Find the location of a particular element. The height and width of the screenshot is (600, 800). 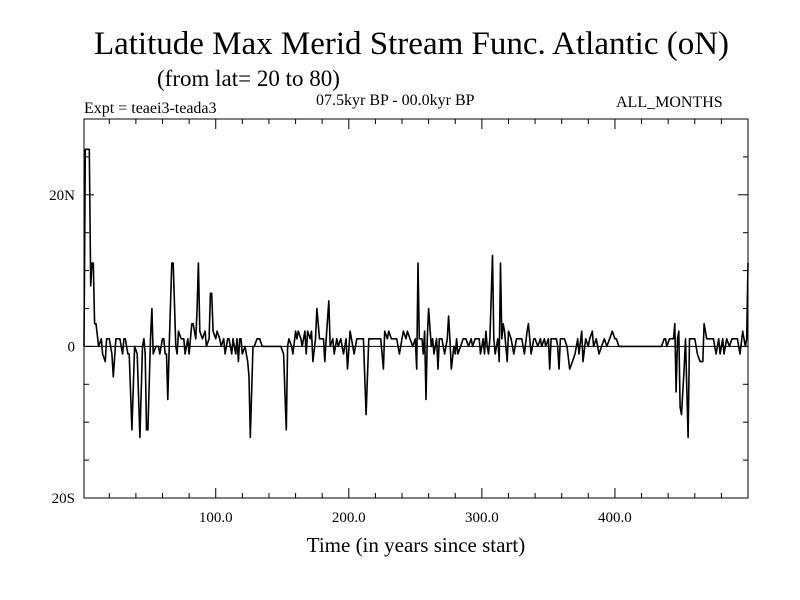

x-axis-label: Time (in years since start) is located at coordinates (416, 545).